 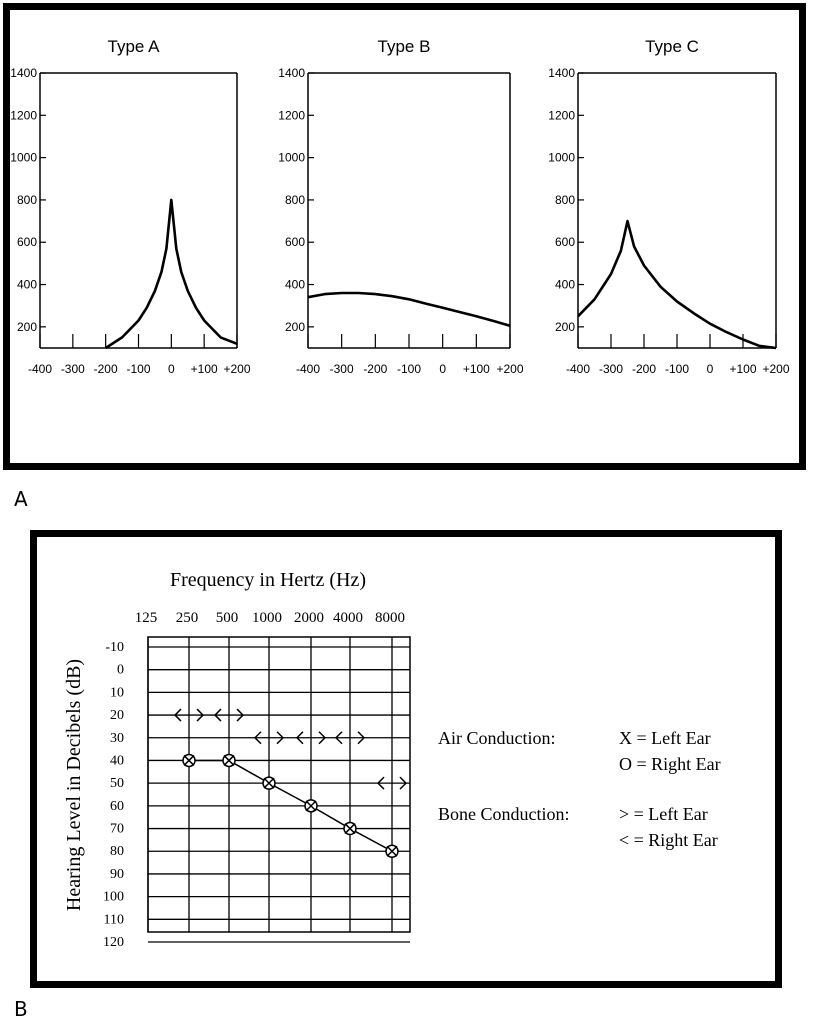 What do you see at coordinates (117, 851) in the screenshot?
I see `audiogram-y-tick-label: 80` at bounding box center [117, 851].